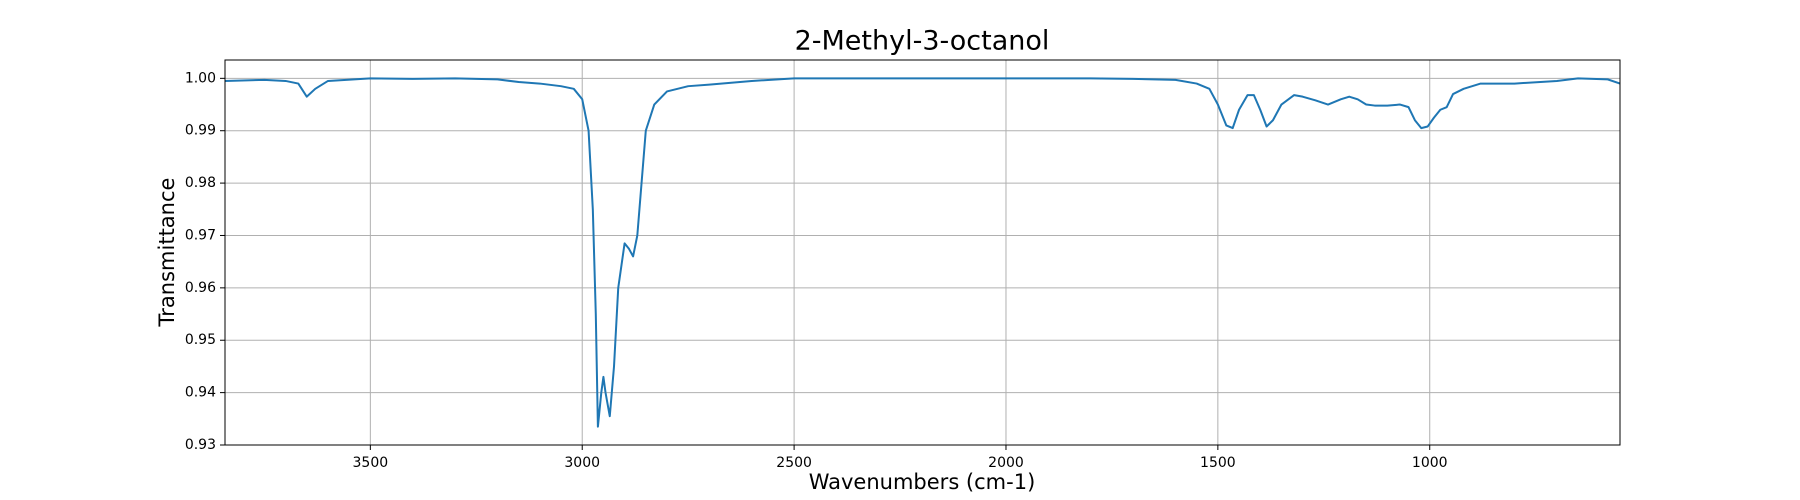 Image resolution: width=1800 pixels, height=500 pixels. I want to click on chart-title: 2-Methyl-3-octanol, so click(922, 41).